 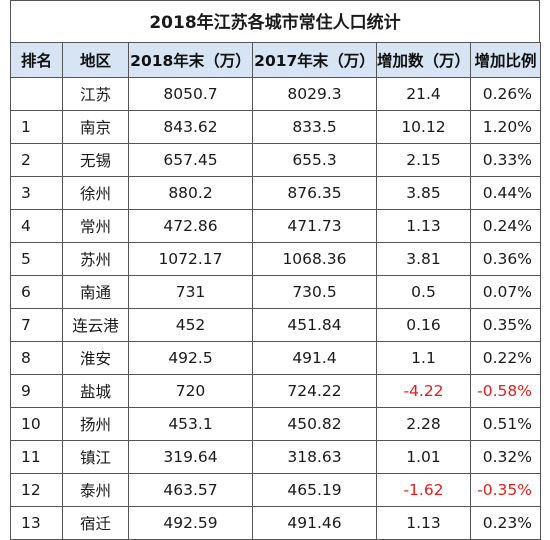 I want to click on cell-2018: 8050.7, so click(x=190, y=94).